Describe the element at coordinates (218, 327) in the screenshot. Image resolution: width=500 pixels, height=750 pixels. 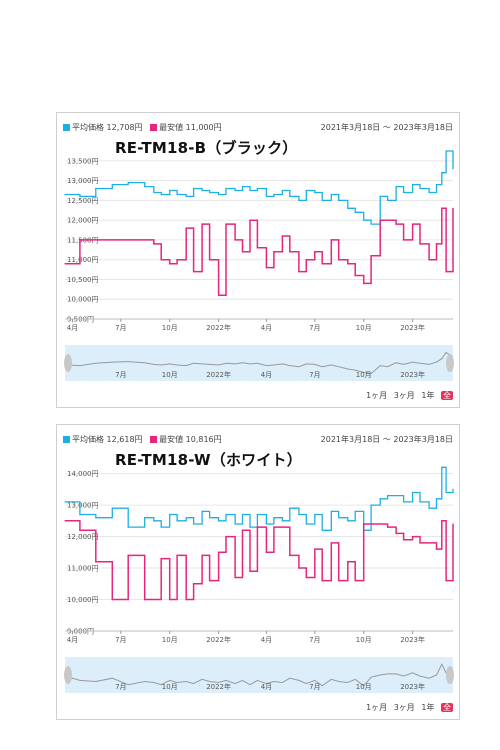
I see `x-tick-label: 2022年` at that location.